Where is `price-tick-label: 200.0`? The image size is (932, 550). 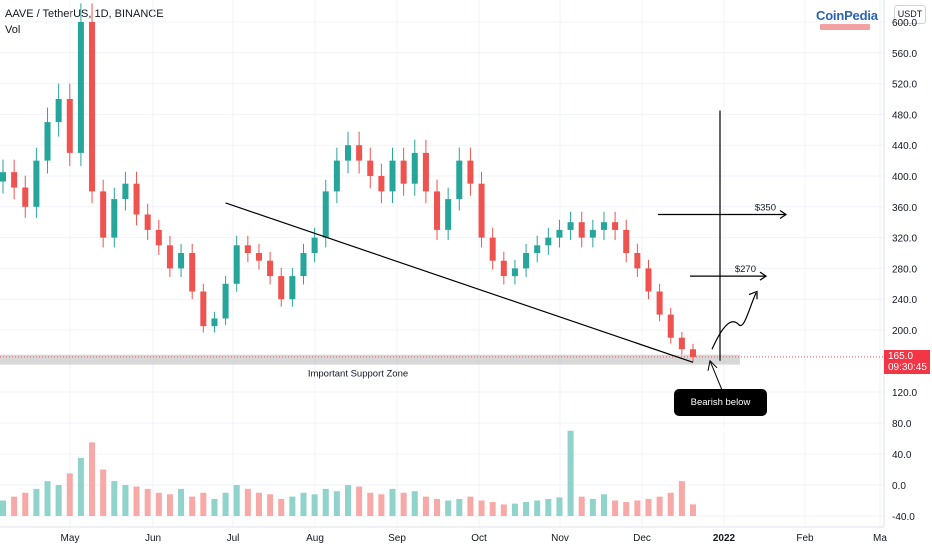 price-tick-label: 200.0 is located at coordinates (904, 331).